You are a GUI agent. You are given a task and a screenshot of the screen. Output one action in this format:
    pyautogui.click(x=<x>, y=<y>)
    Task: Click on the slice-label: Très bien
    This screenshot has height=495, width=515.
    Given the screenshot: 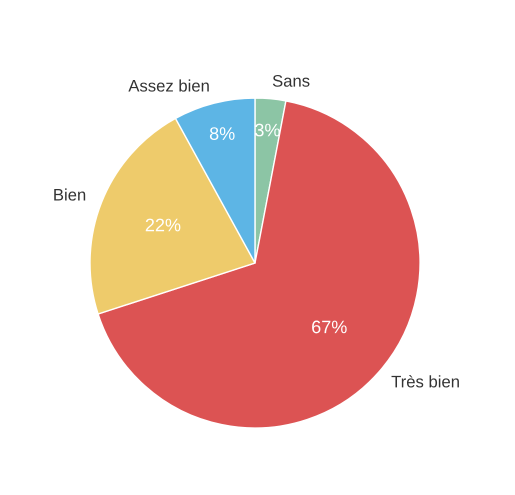 What is the action you would take?
    pyautogui.click(x=425, y=381)
    